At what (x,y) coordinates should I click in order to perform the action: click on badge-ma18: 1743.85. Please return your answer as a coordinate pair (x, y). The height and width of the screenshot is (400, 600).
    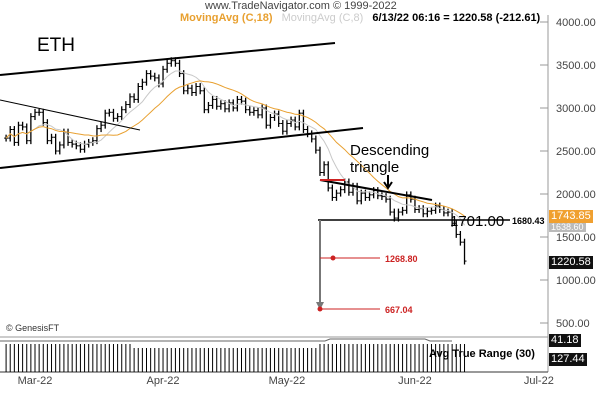
    Looking at the image, I should click on (571, 216).